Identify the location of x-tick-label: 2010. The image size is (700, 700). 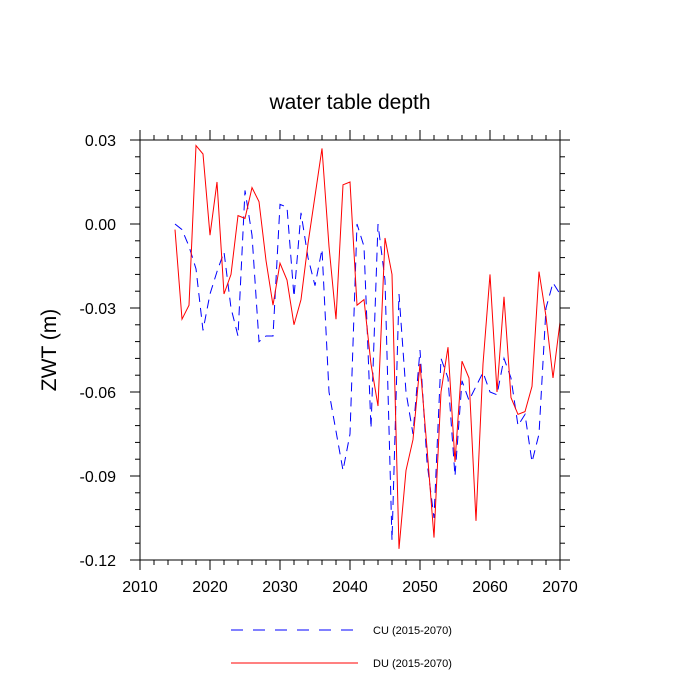
(140, 587).